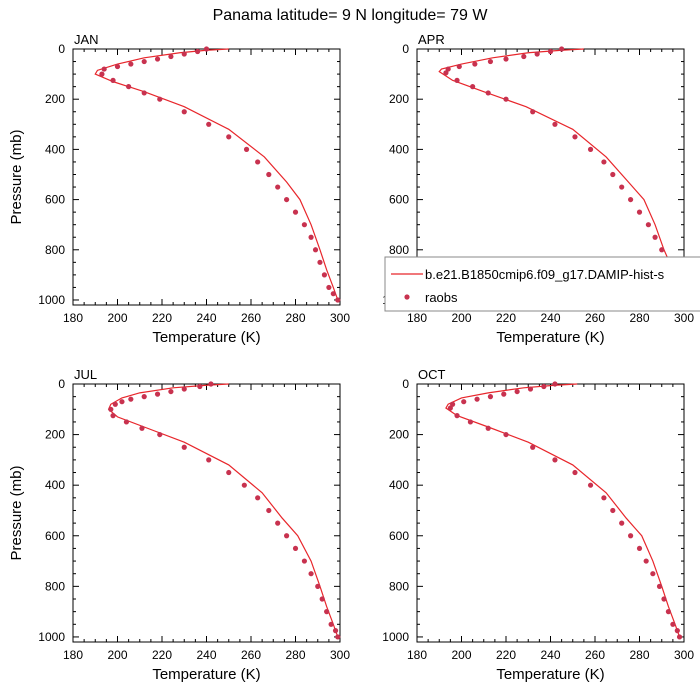  What do you see at coordinates (405, 49) in the screenshot?
I see `y-tick-label: 0` at bounding box center [405, 49].